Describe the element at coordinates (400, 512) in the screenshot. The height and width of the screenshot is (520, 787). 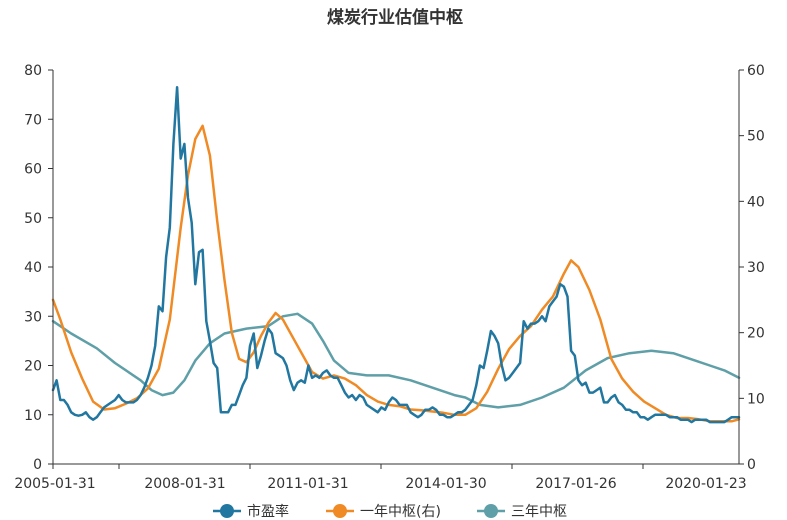
I see `legend-label-2: 一年中枢(右)` at that location.